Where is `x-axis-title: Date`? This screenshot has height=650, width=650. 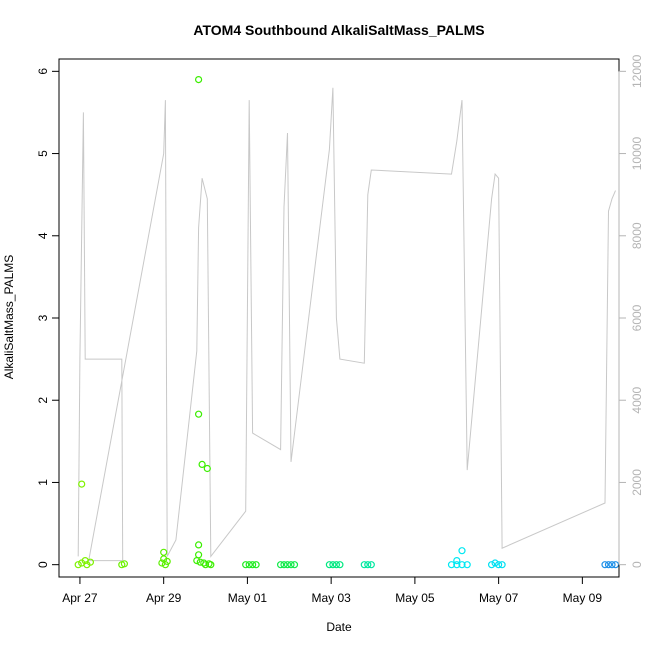 x-axis-title: Date is located at coordinates (339, 627).